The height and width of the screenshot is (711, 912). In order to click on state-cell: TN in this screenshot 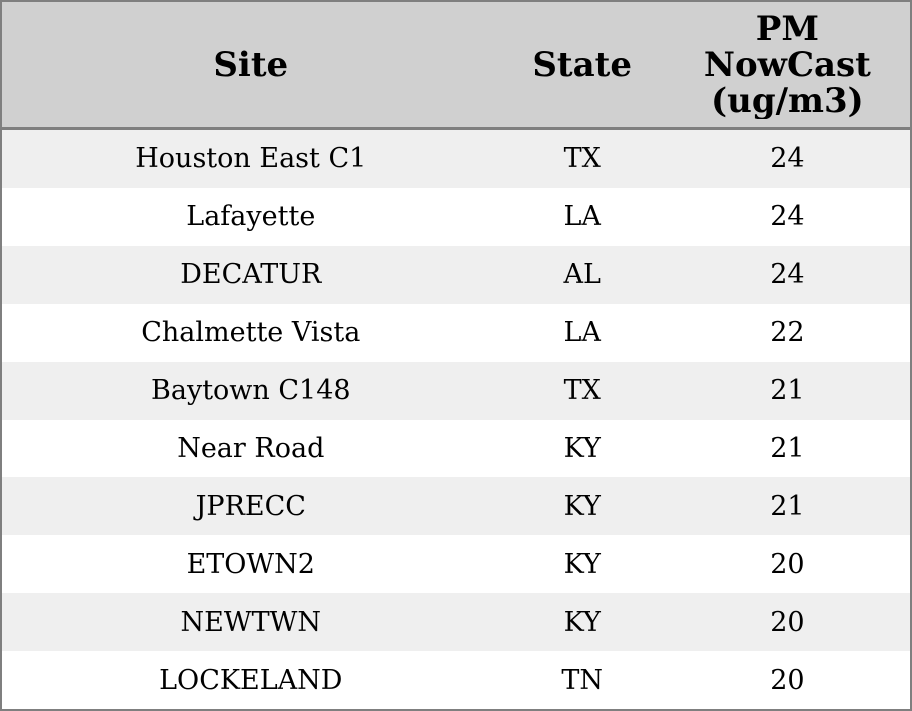, I will do `click(582, 680)`.